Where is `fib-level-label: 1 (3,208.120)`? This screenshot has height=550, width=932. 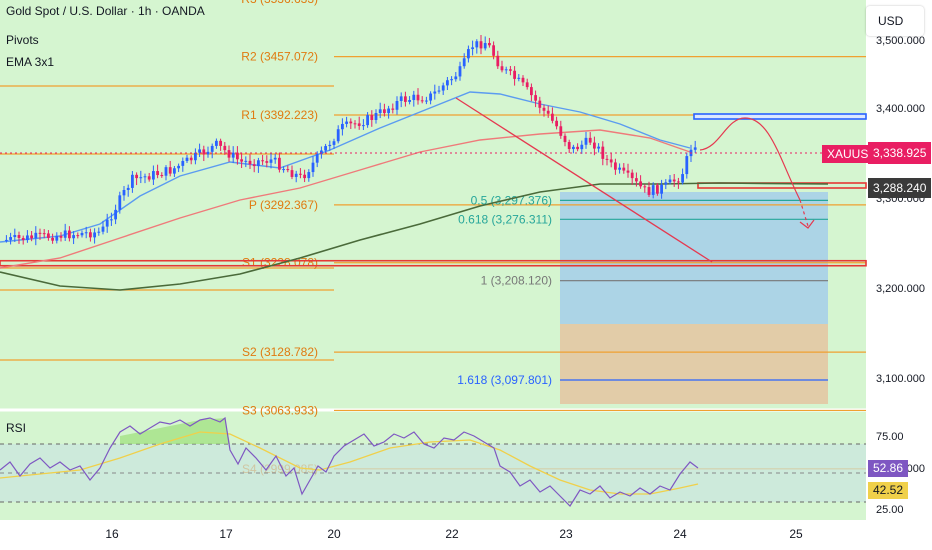
fib-level-label: 1 (3,208.120) is located at coordinates (516, 281).